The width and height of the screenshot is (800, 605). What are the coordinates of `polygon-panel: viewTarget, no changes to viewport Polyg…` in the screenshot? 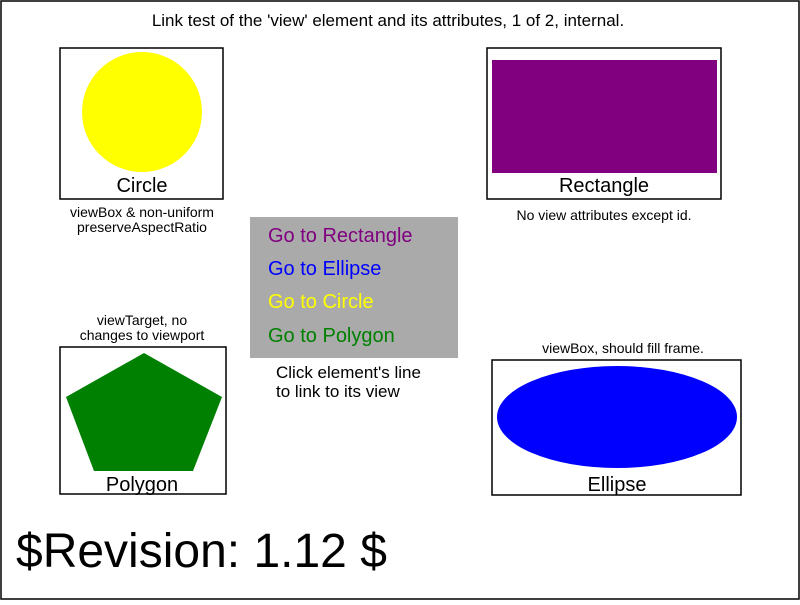 It's located at (143, 404).